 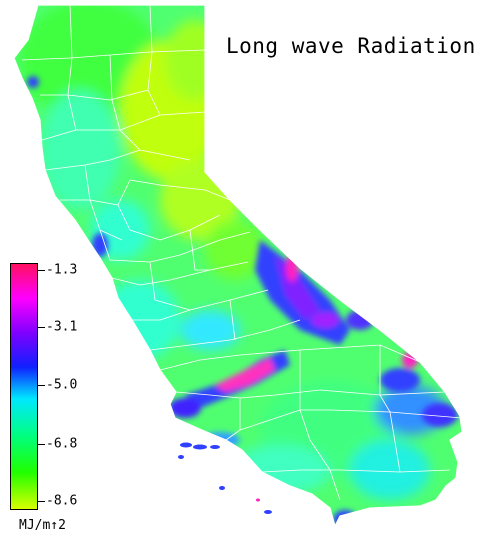 What do you see at coordinates (225, 478) in the screenshot?
I see `channel-islands` at bounding box center [225, 478].